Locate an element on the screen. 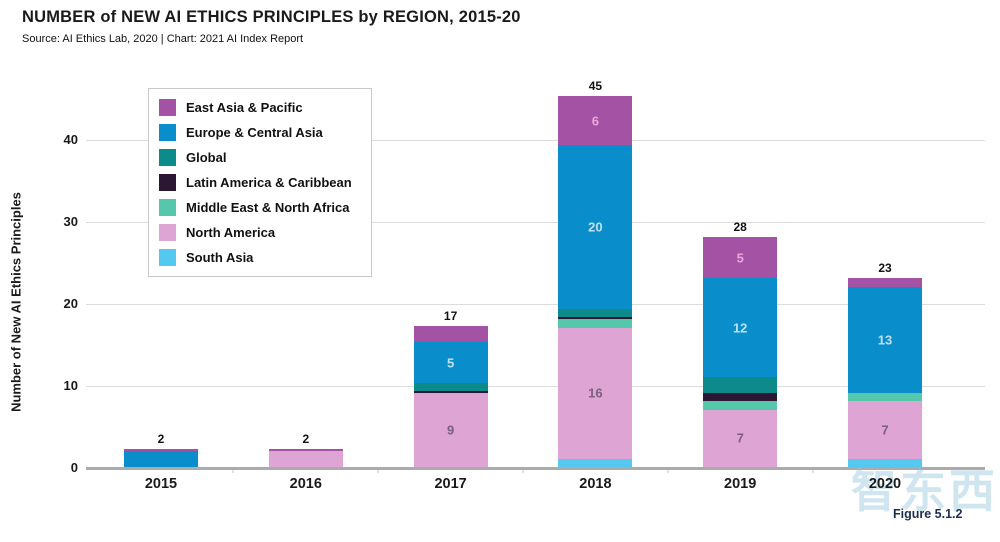 This screenshot has height=542, width=1000. bar-segment-2016-east-asia-pacific is located at coordinates (305, 449).